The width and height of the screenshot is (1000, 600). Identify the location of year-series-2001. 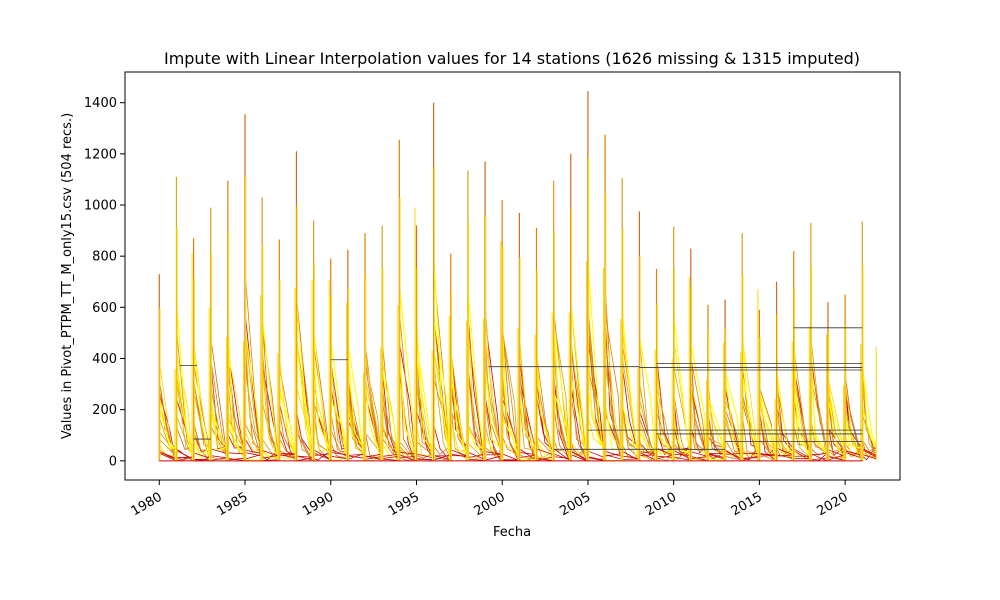
(527, 337).